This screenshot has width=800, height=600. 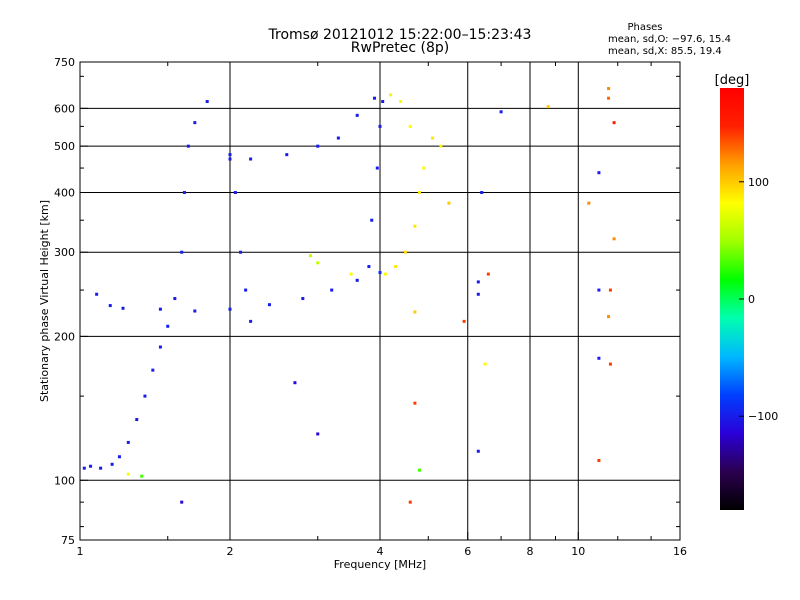 I want to click on y-tick-label: 500, so click(x=64, y=146).